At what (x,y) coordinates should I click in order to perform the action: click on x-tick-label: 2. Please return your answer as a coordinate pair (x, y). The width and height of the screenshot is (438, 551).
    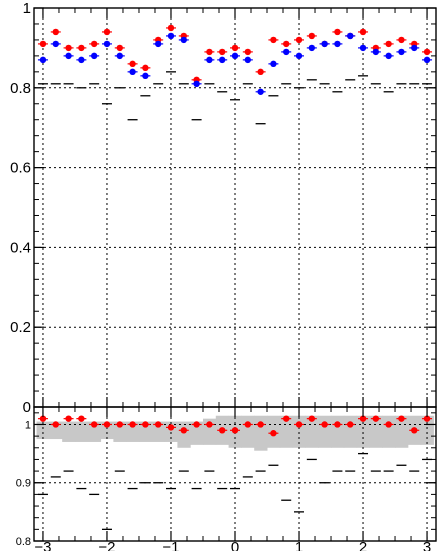
    Looking at the image, I should click on (363, 545).